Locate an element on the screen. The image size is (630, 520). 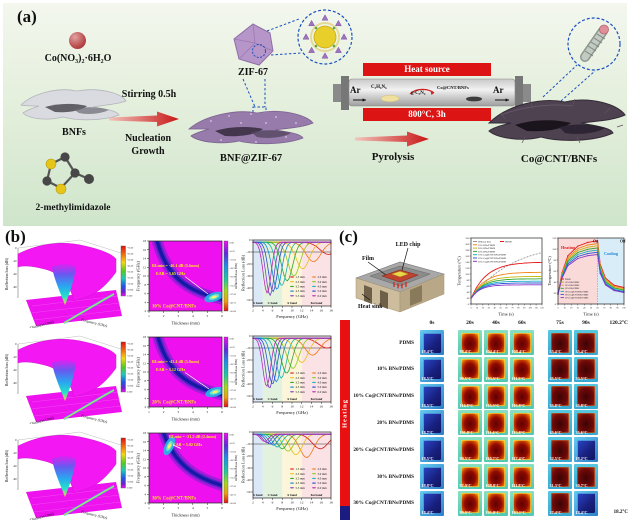
svg-text: 70 is located at coordinates (604, 309).